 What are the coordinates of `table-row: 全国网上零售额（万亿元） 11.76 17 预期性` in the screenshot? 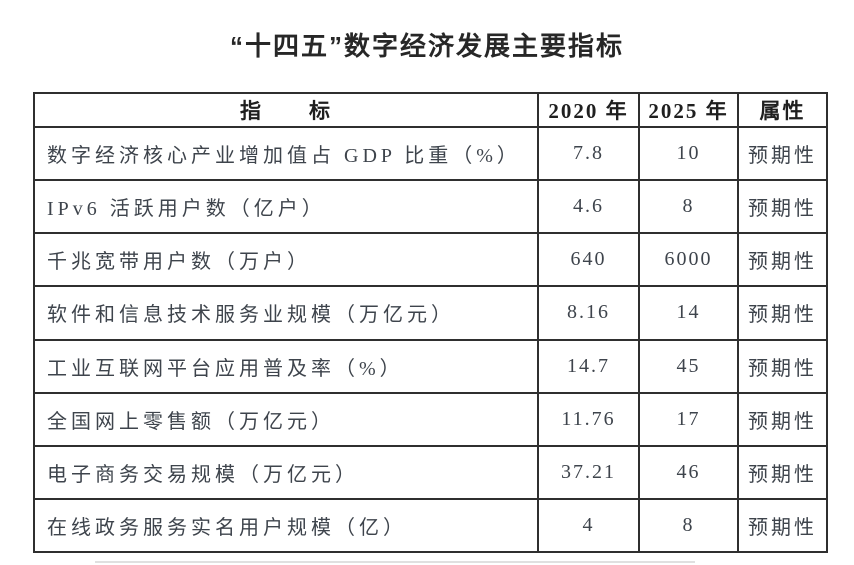 It's located at (430, 419).